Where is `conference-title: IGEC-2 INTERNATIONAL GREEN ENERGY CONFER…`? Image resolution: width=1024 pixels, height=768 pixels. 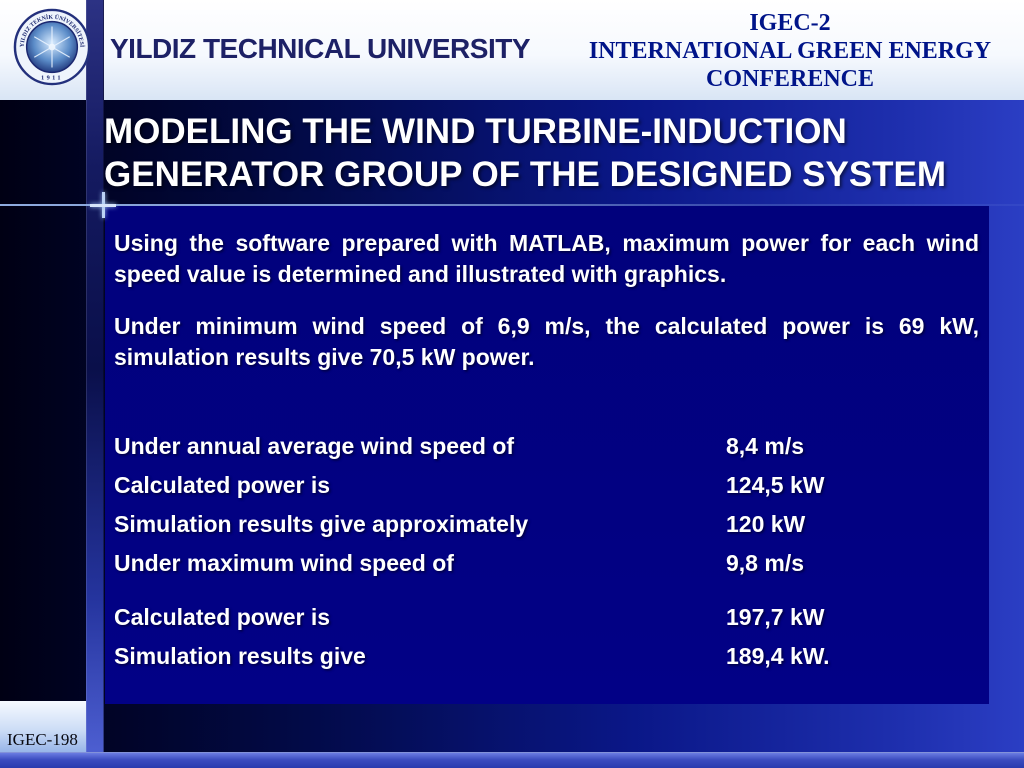 conference-title: IGEC-2 INTERNATIONAL GREEN ENERGY CONFER… is located at coordinates (790, 51).